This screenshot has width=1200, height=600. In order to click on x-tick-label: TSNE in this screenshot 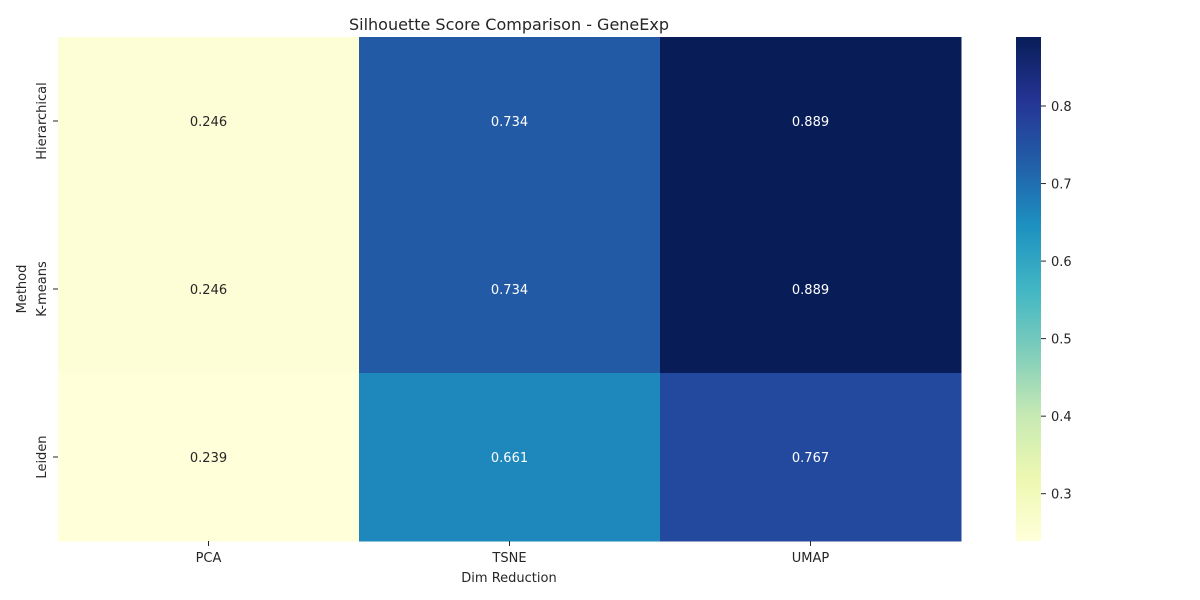, I will do `click(508, 558)`.